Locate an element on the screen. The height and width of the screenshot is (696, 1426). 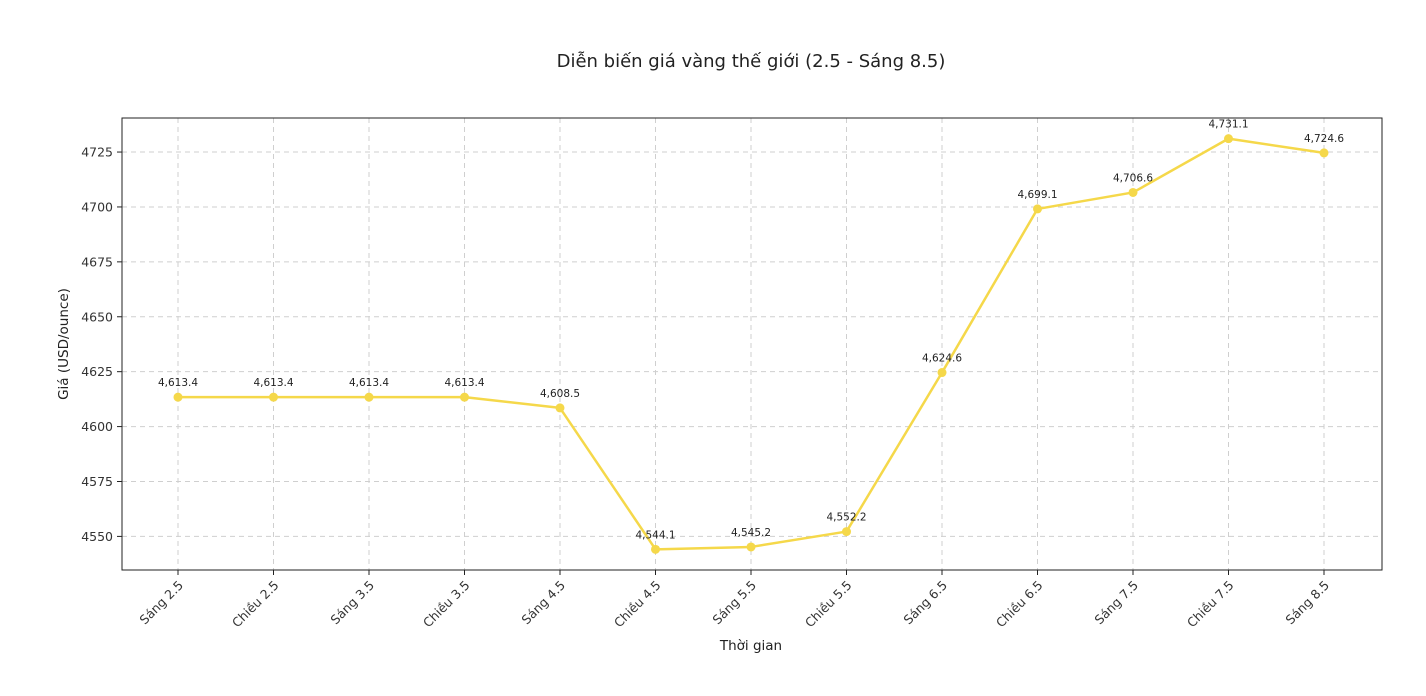
data-label: 4,724.6 is located at coordinates (1324, 139).